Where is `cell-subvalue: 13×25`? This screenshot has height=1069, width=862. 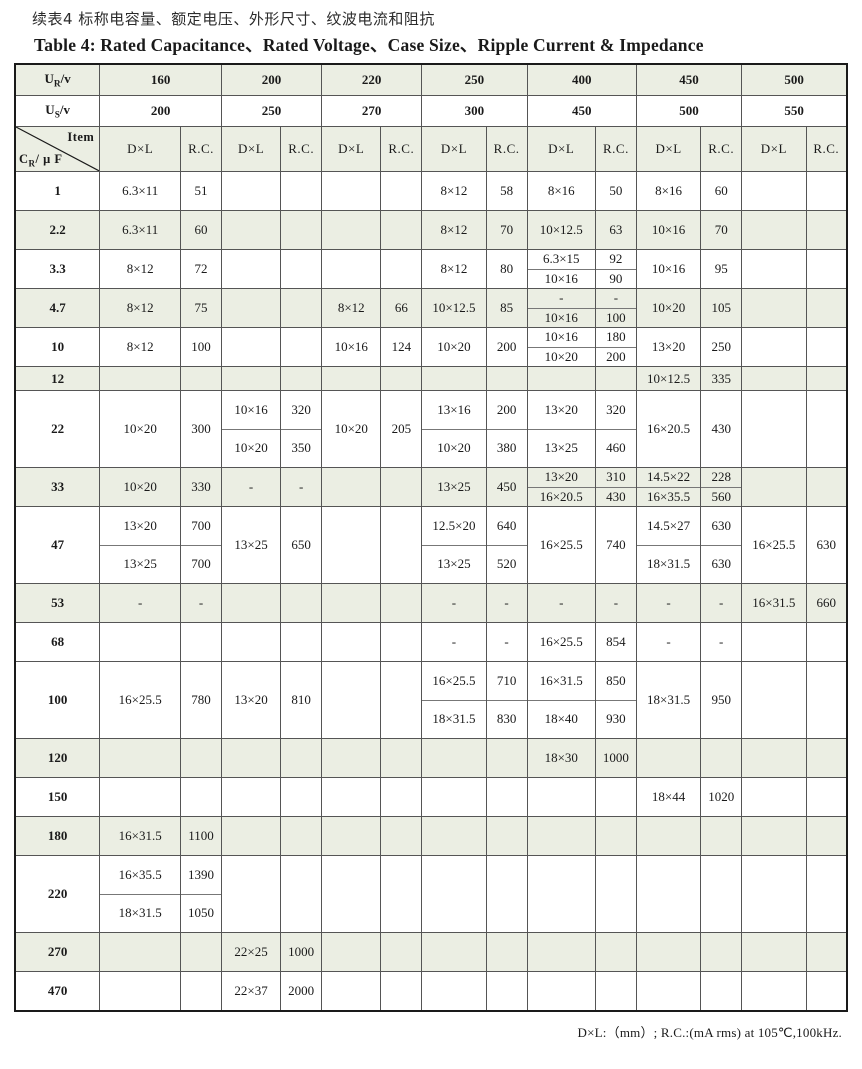
cell-subvalue: 13×25 is located at coordinates (561, 448).